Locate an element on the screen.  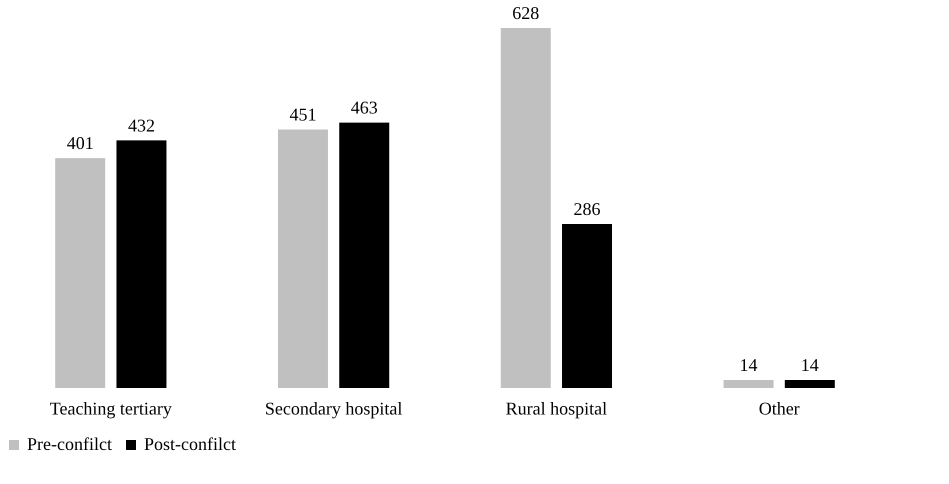
data-label: 628 is located at coordinates (526, 13).